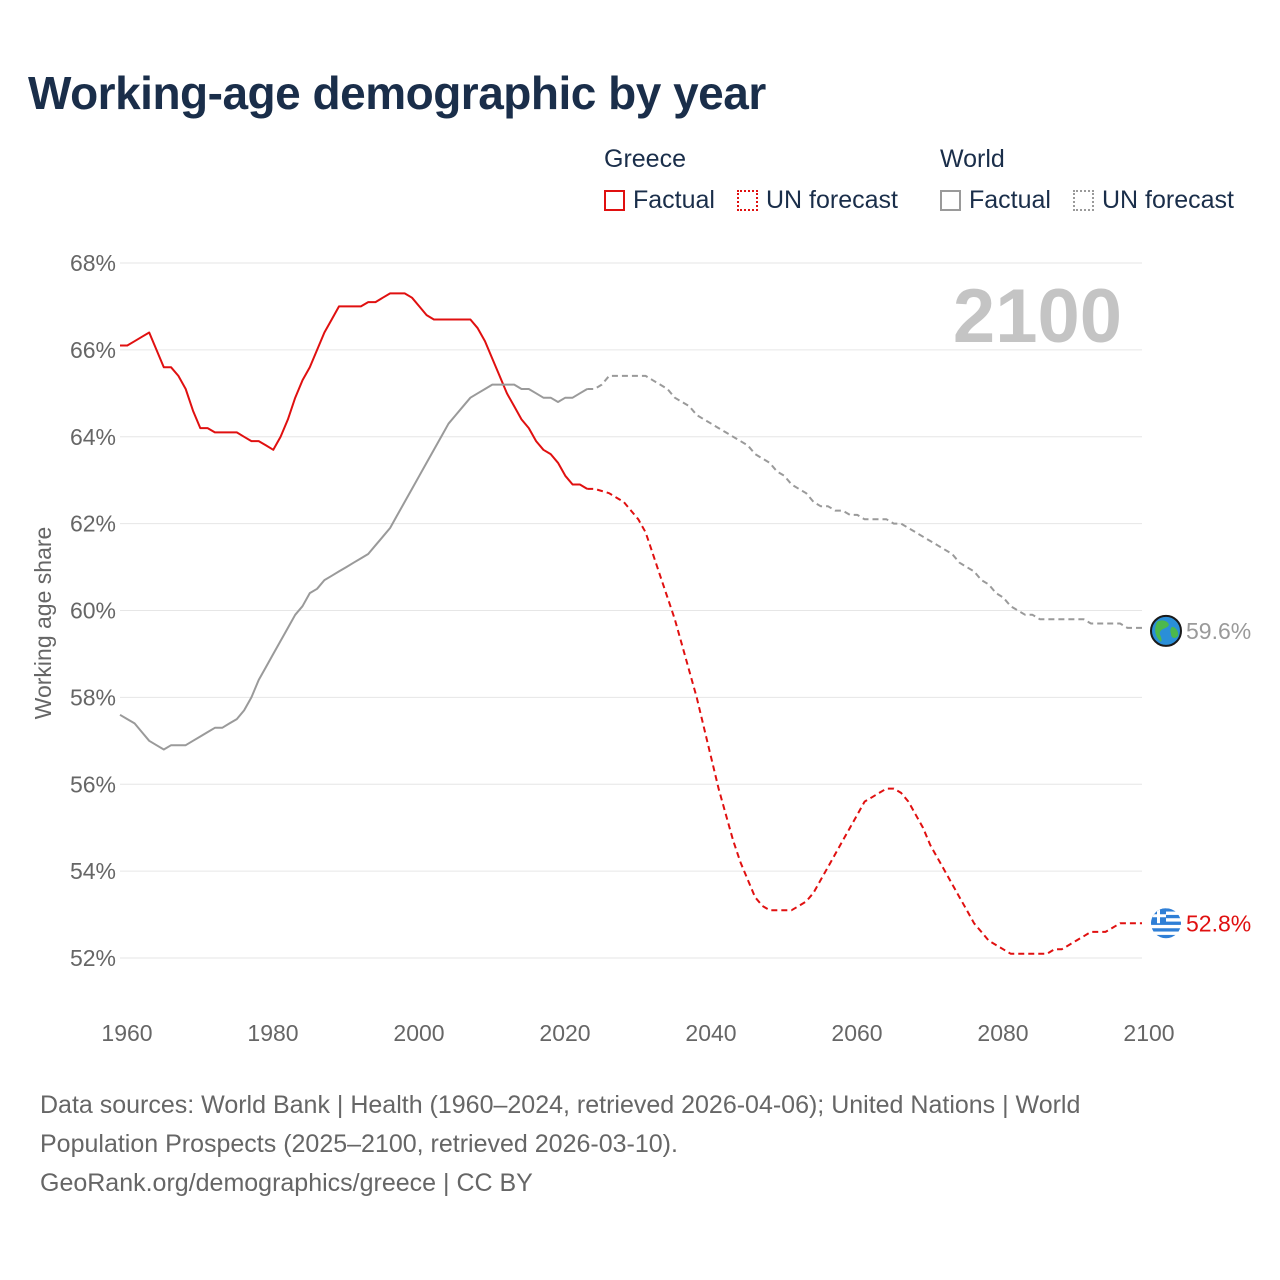 This screenshot has height=1280, width=1280. Describe the element at coordinates (747, 200) in the screenshot. I see `legend-swatch-greece-forecast` at that location.